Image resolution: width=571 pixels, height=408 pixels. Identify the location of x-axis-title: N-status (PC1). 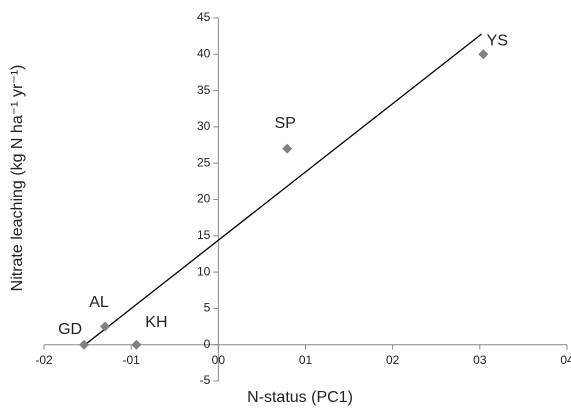
(300, 397).